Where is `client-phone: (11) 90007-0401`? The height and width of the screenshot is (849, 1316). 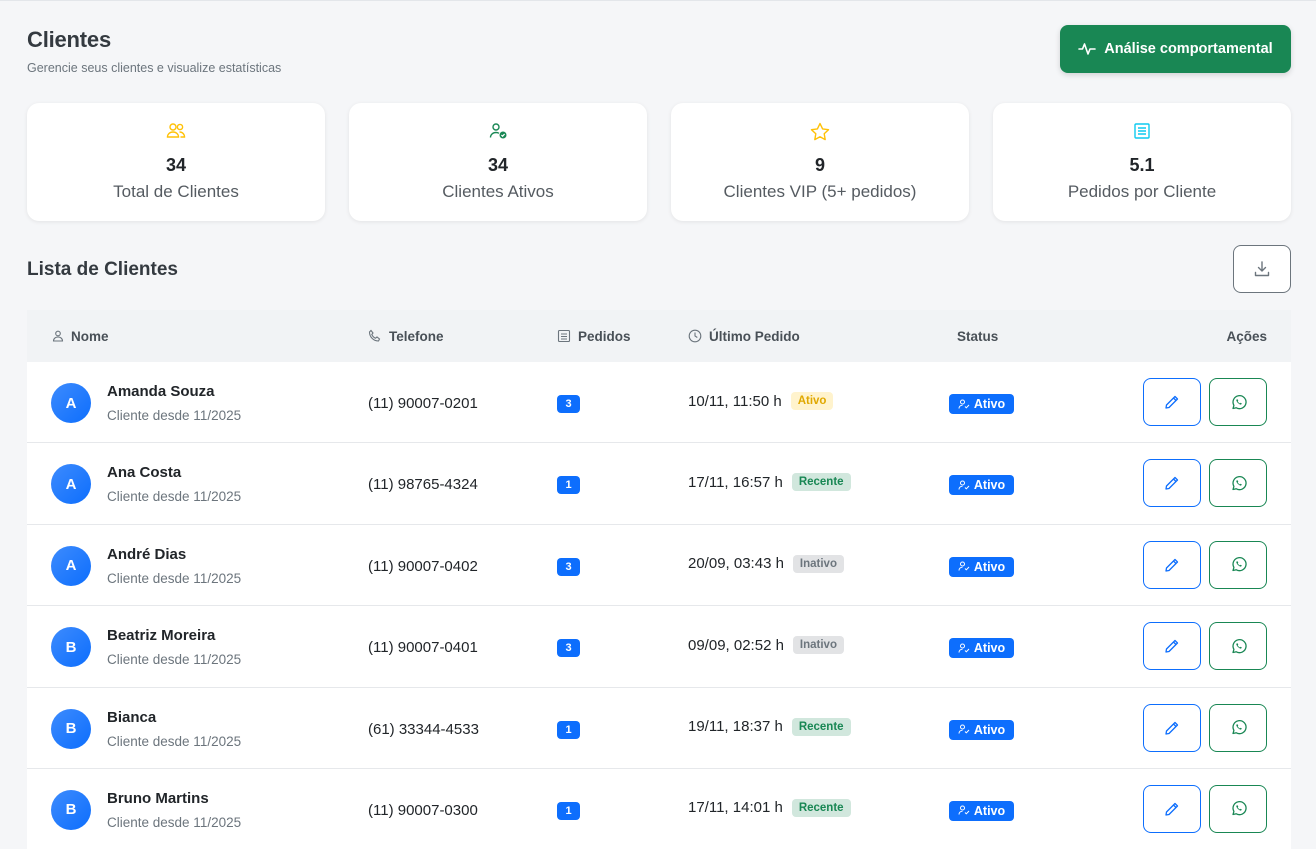
client-phone: (11) 90007-0401 is located at coordinates (423, 648).